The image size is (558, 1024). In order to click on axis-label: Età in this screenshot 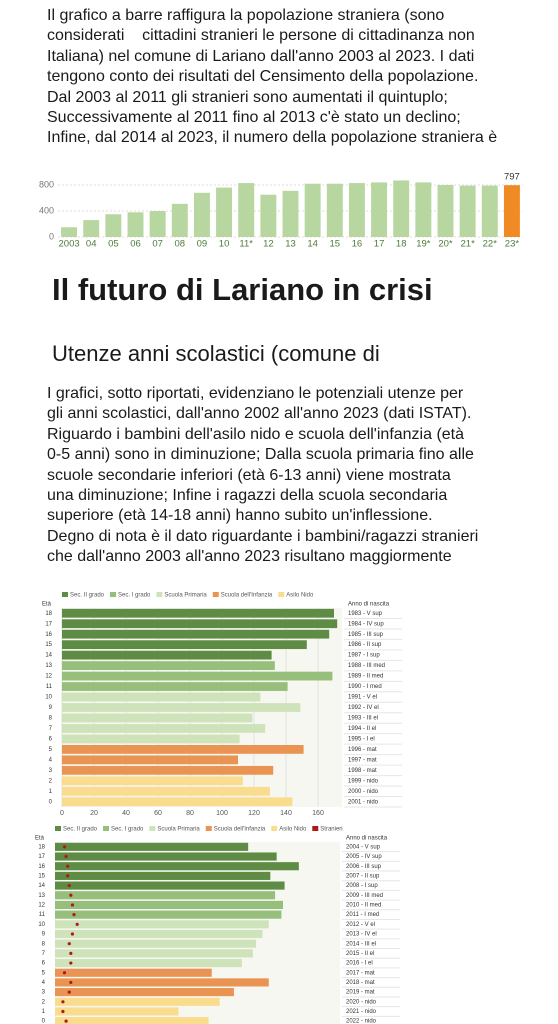, I will do `click(40, 839)`.